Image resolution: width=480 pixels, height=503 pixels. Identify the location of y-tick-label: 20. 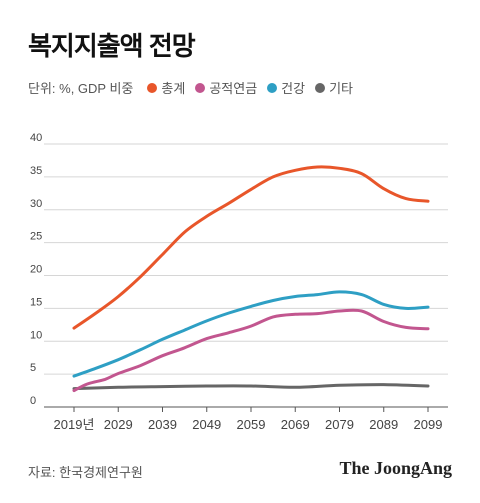
(36, 270).